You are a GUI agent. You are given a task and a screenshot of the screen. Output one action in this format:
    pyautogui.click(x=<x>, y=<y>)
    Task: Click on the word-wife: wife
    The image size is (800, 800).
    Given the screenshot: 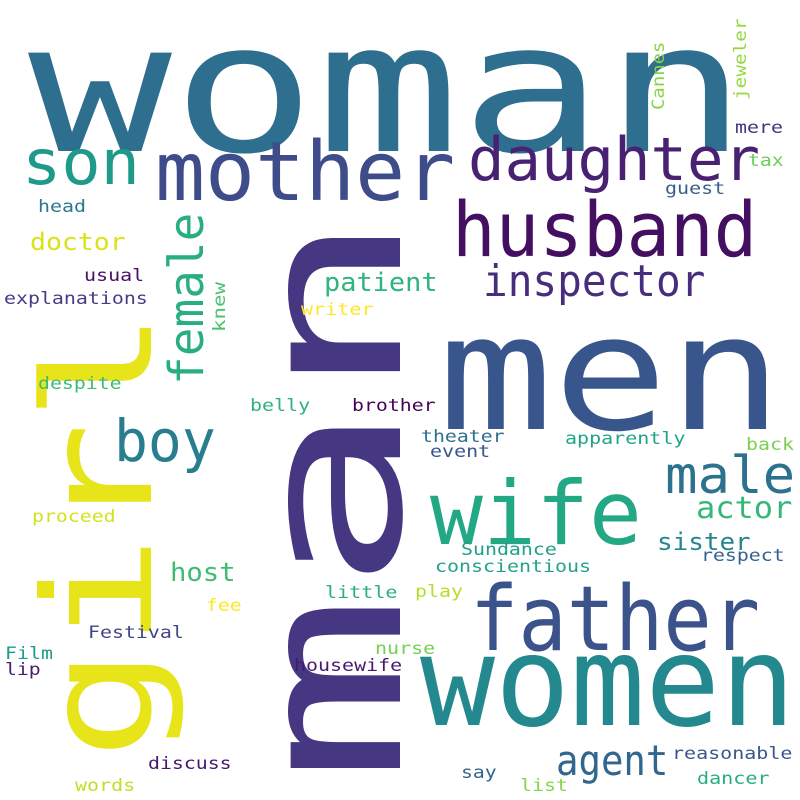 What is the action you would take?
    pyautogui.click(x=536, y=513)
    